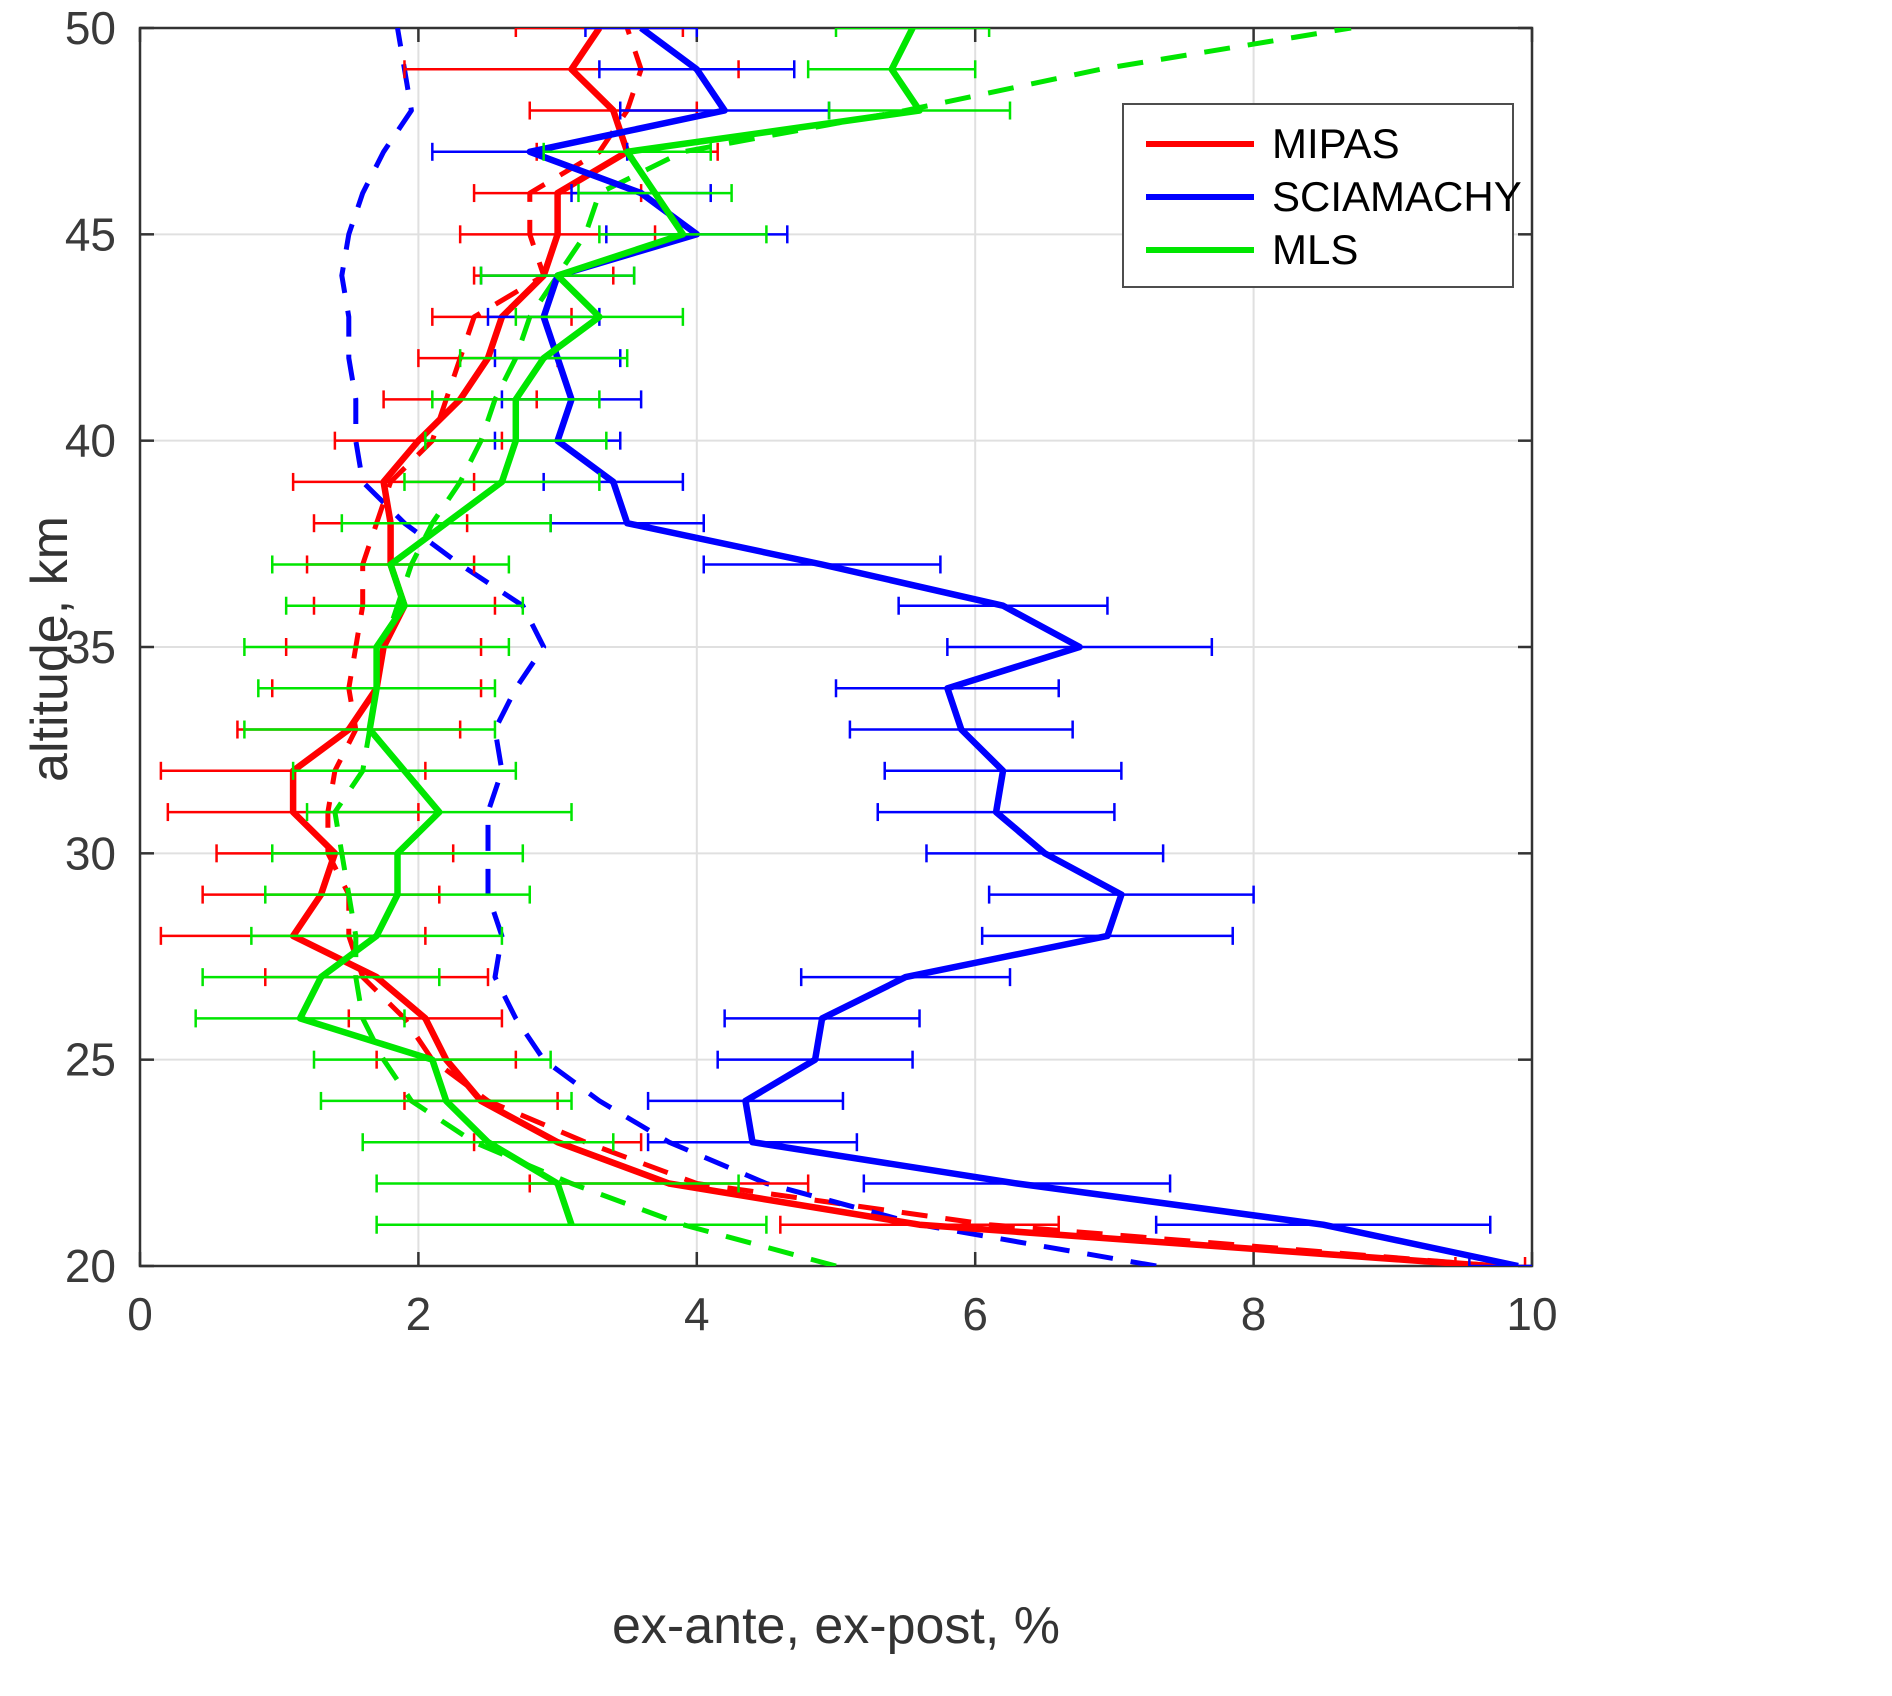  I want to click on y-tick-label: 30, so click(90, 853).